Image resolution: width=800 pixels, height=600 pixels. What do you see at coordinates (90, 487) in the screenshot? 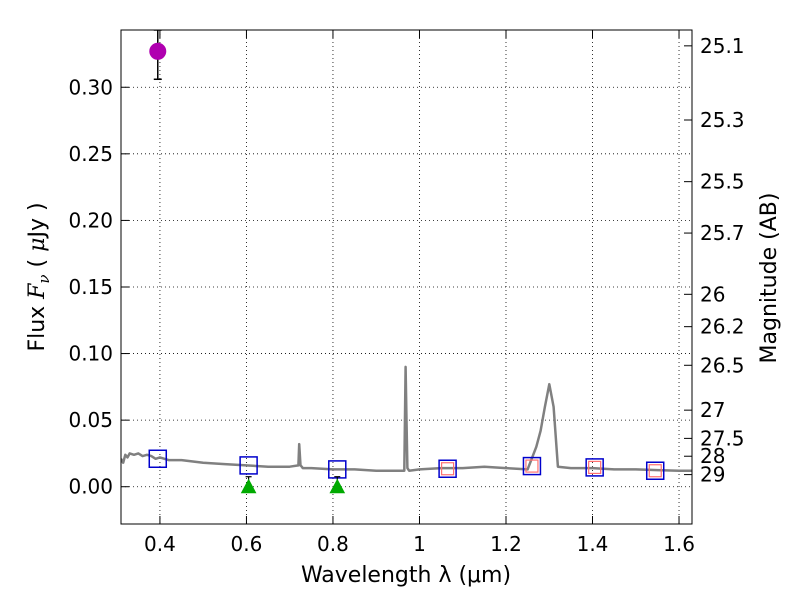
I see `y-tick-label: 0.00` at bounding box center [90, 487].